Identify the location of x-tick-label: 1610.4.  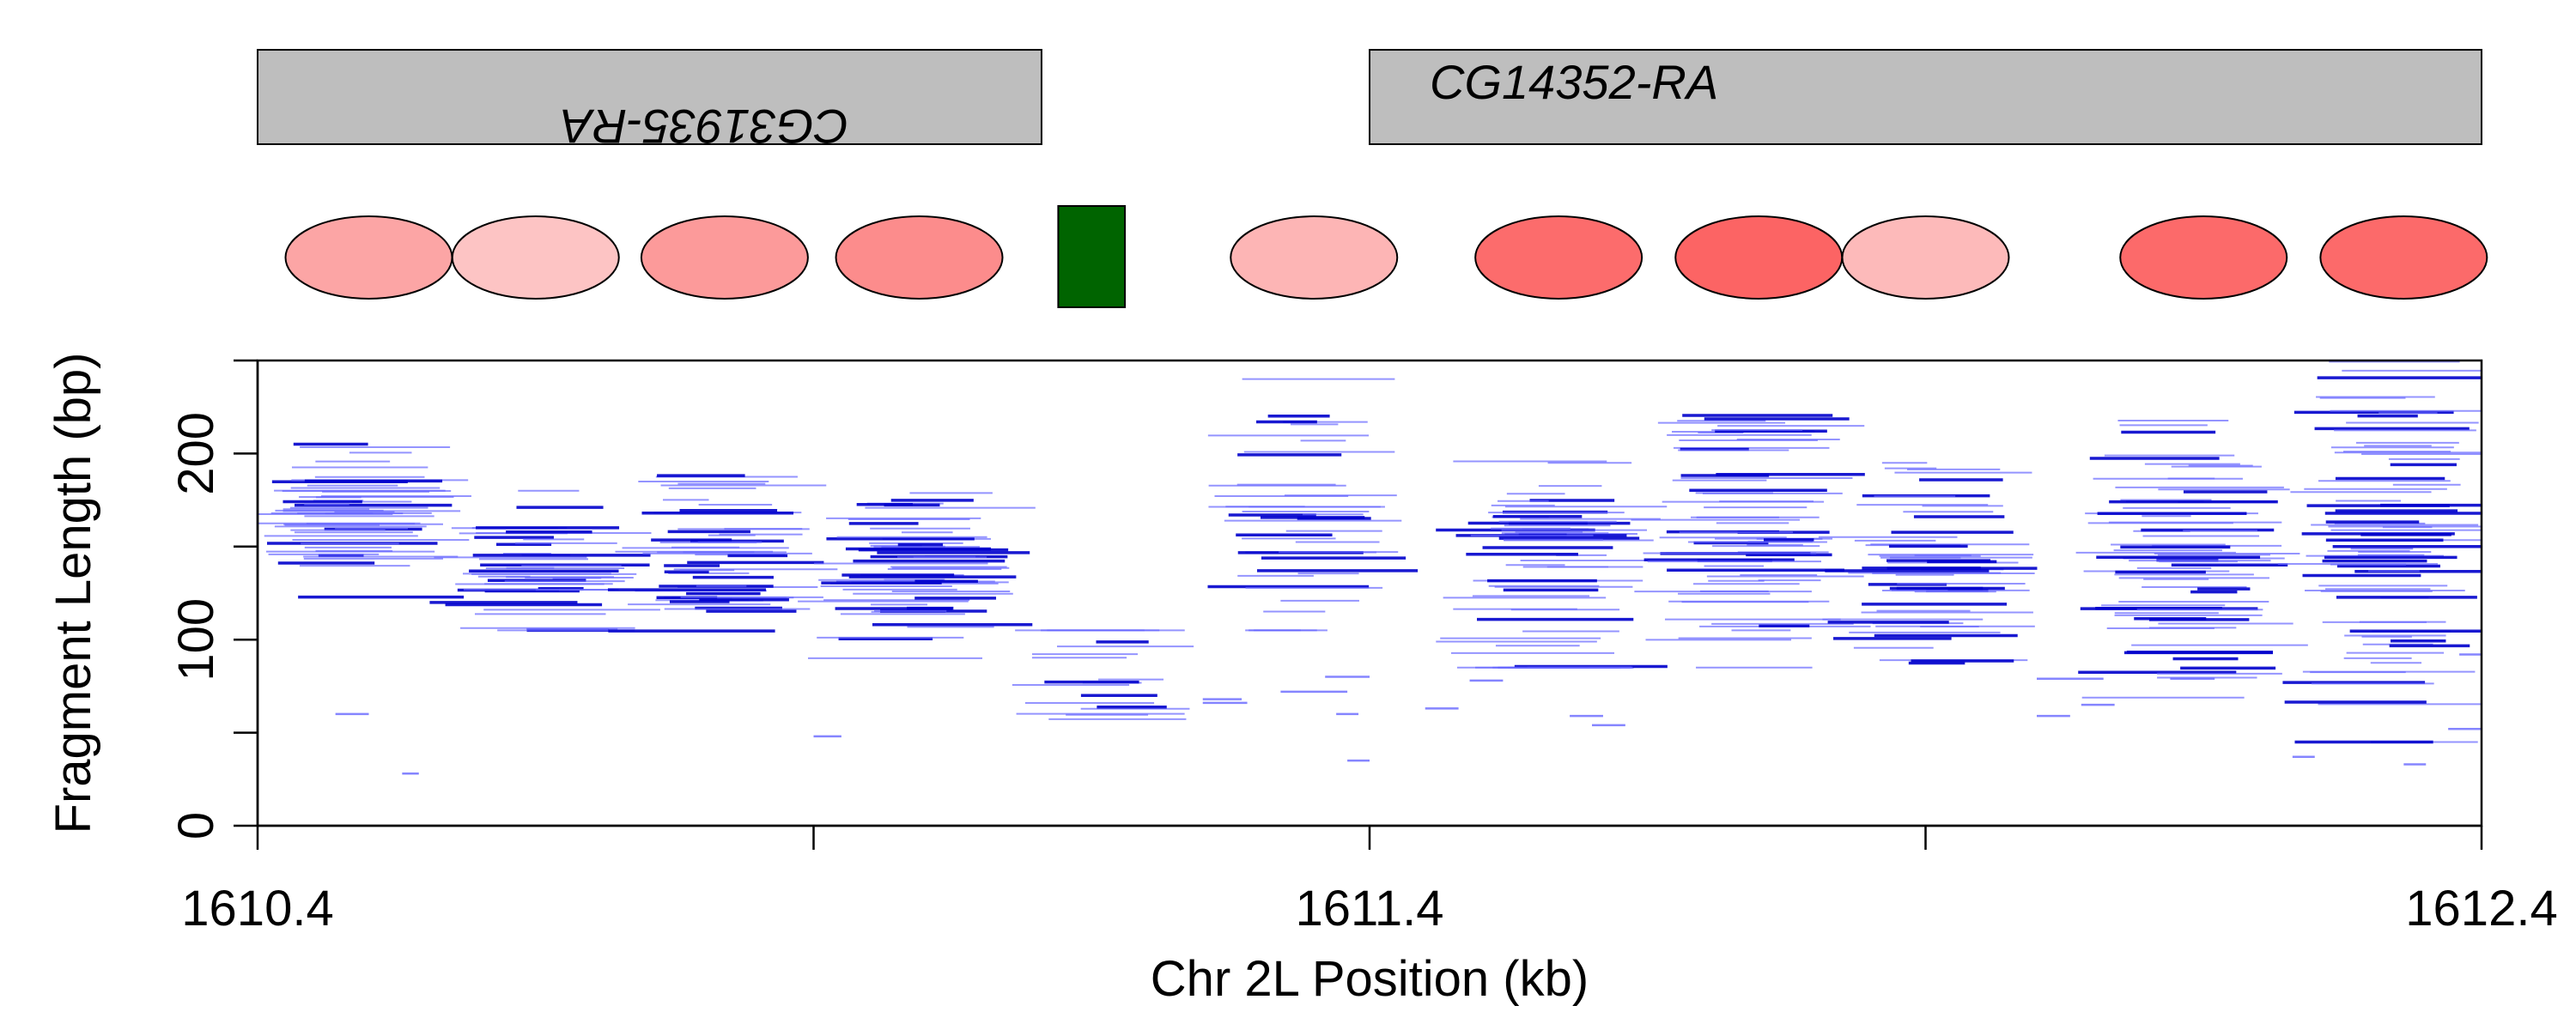
(257, 908).